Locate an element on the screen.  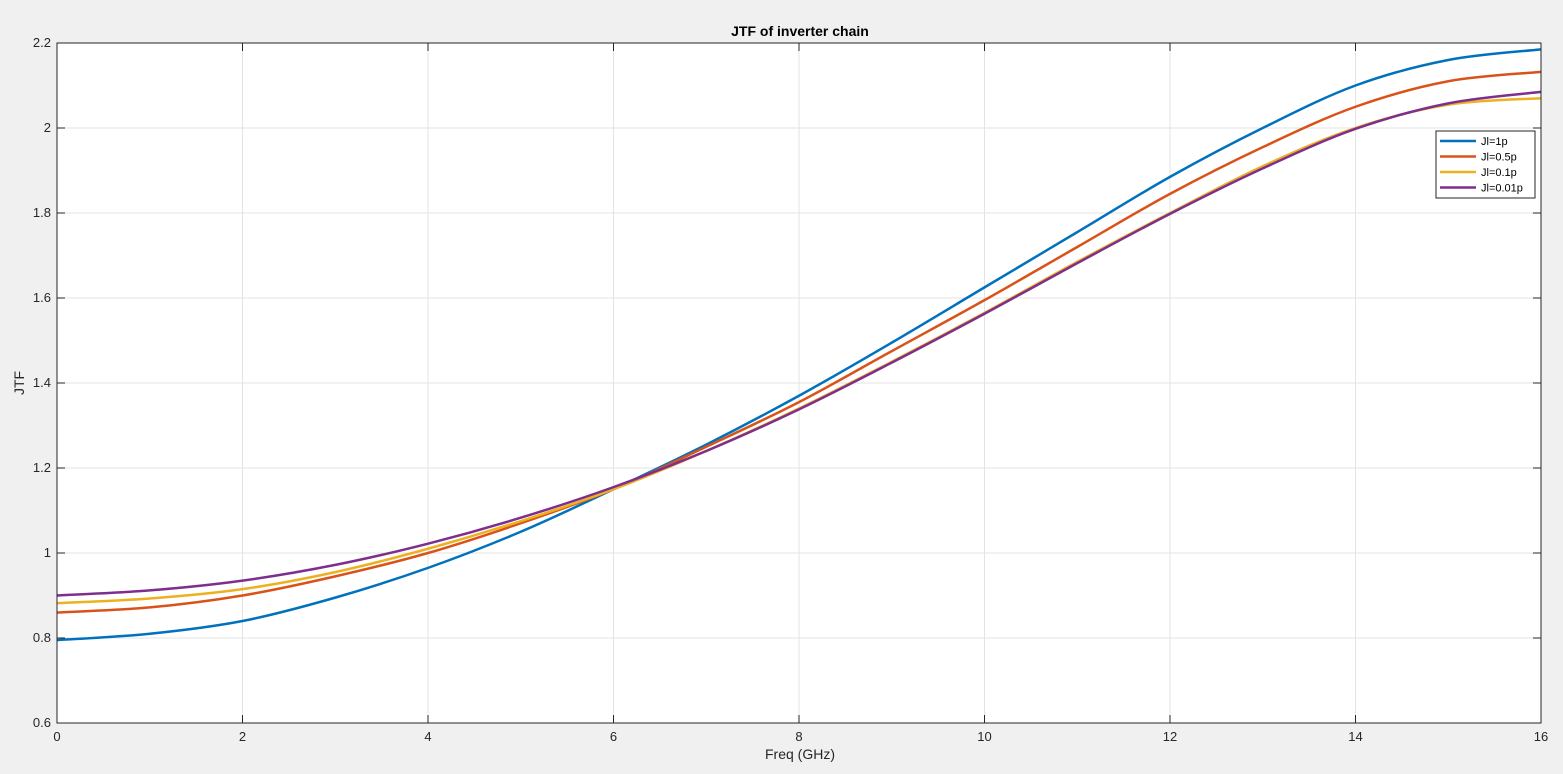
legend-label-0: Jl=1p is located at coordinates (1494, 142).